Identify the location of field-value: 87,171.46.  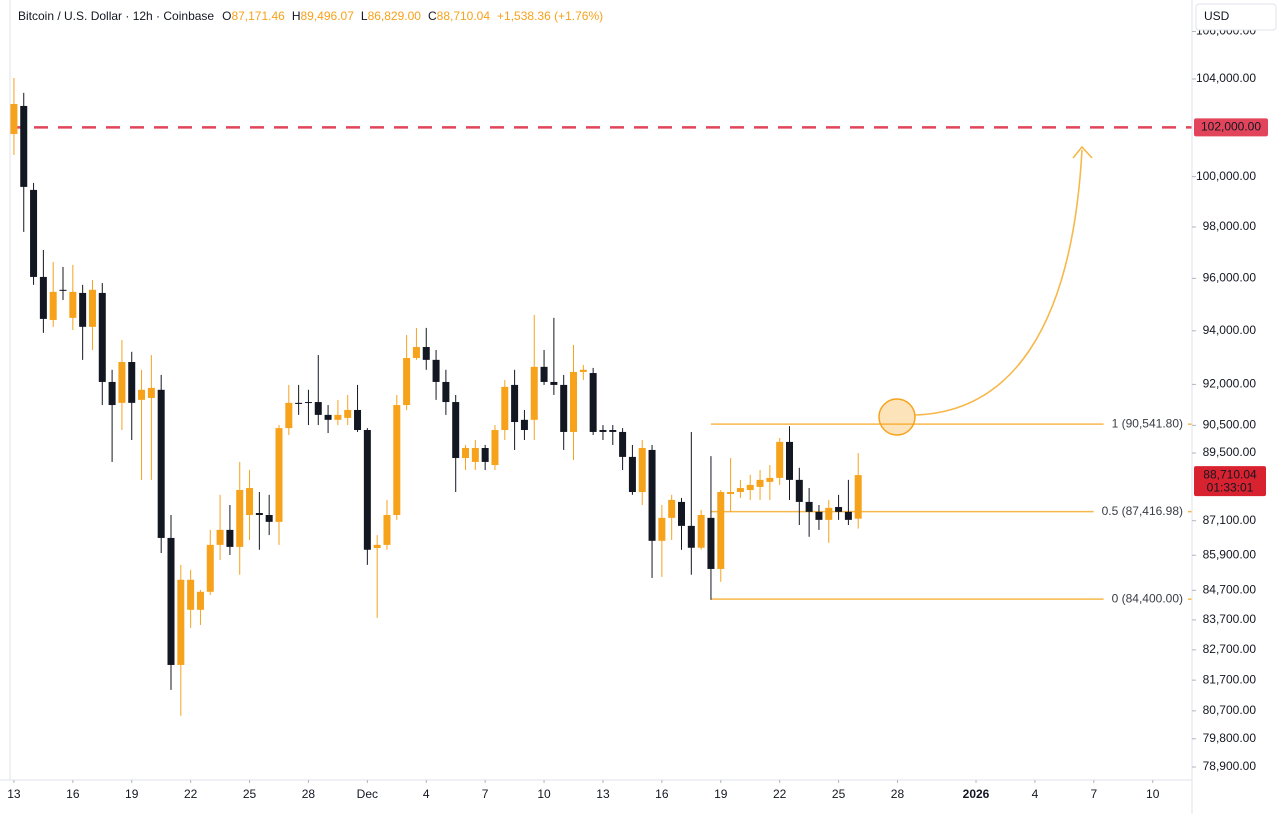
(258, 16).